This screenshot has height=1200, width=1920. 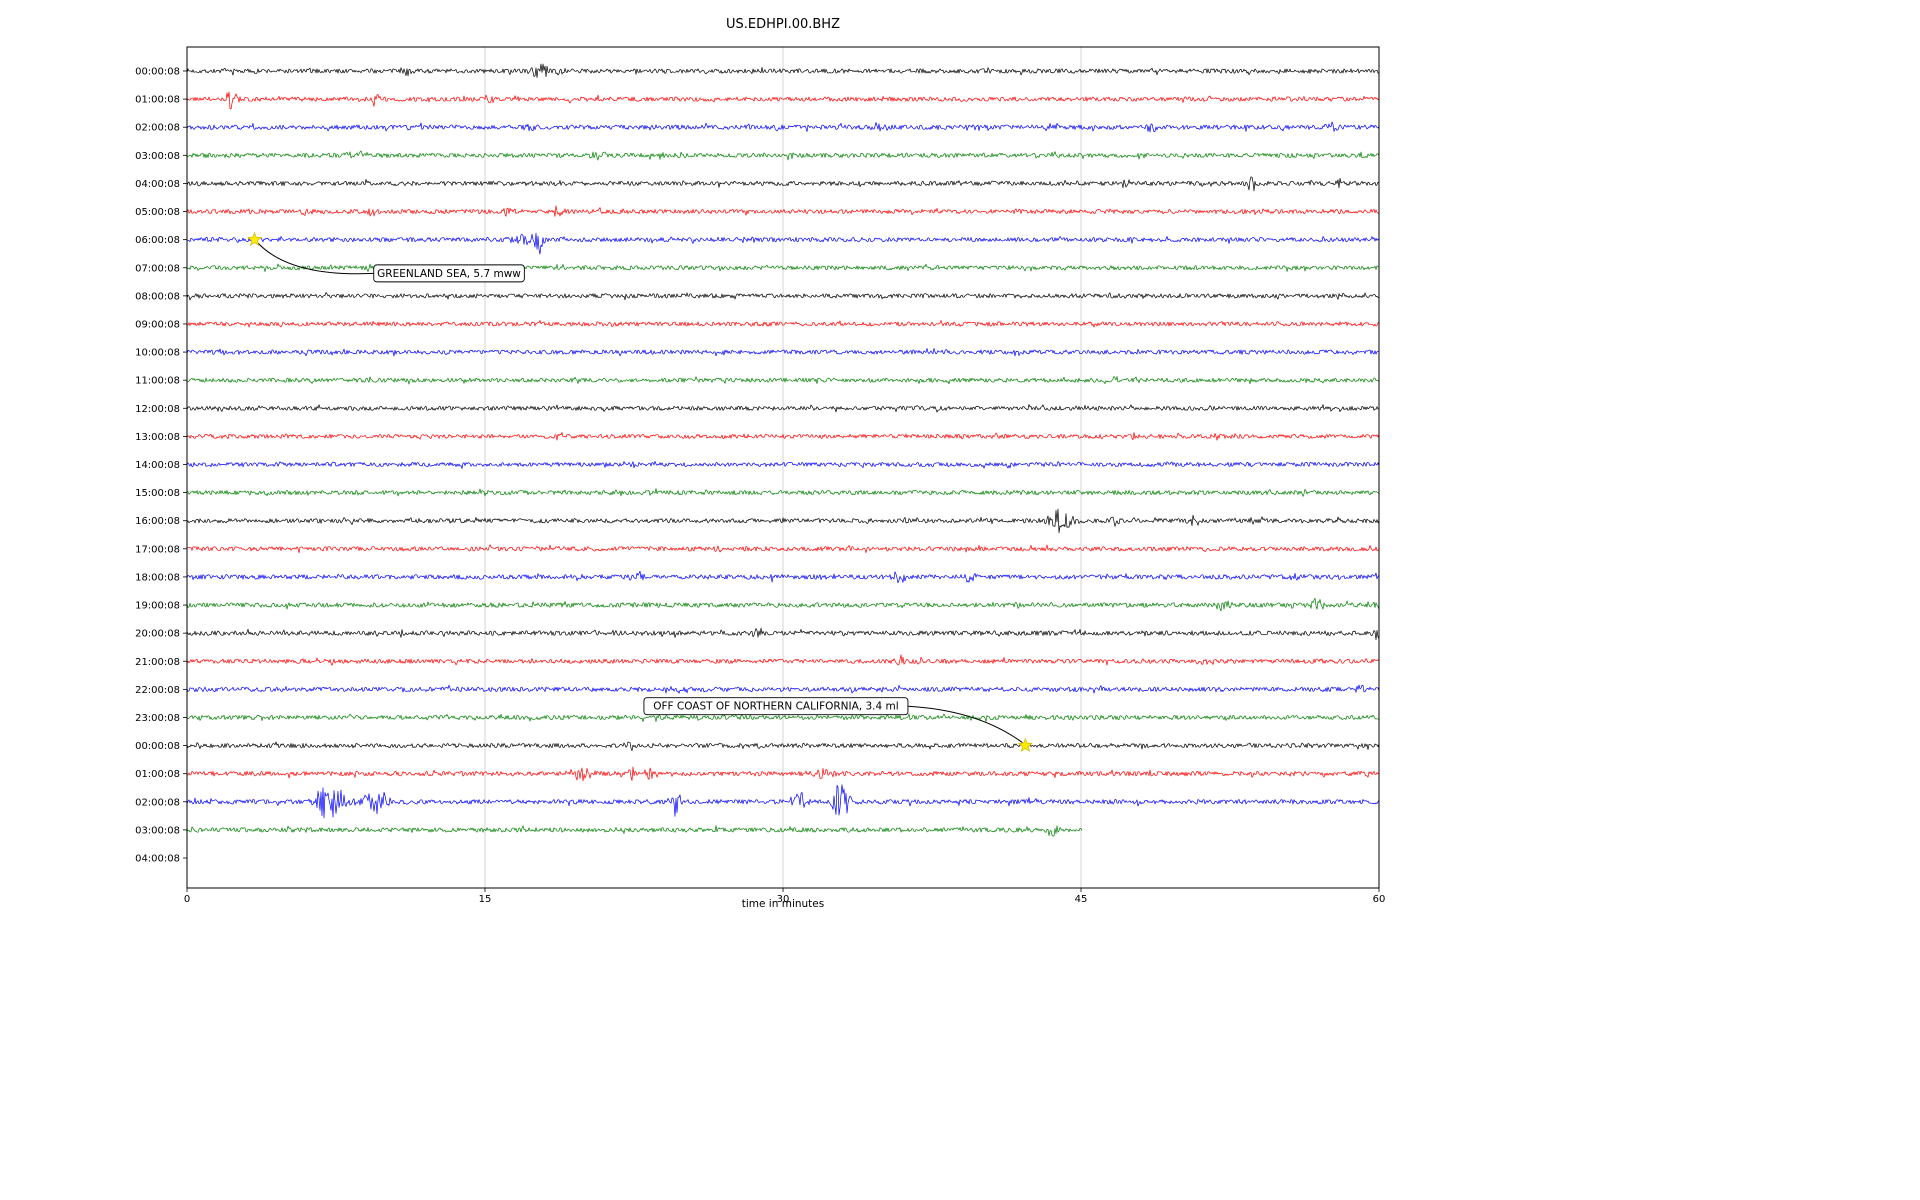 What do you see at coordinates (157, 465) in the screenshot?
I see `row-label: 14:00:08` at bounding box center [157, 465].